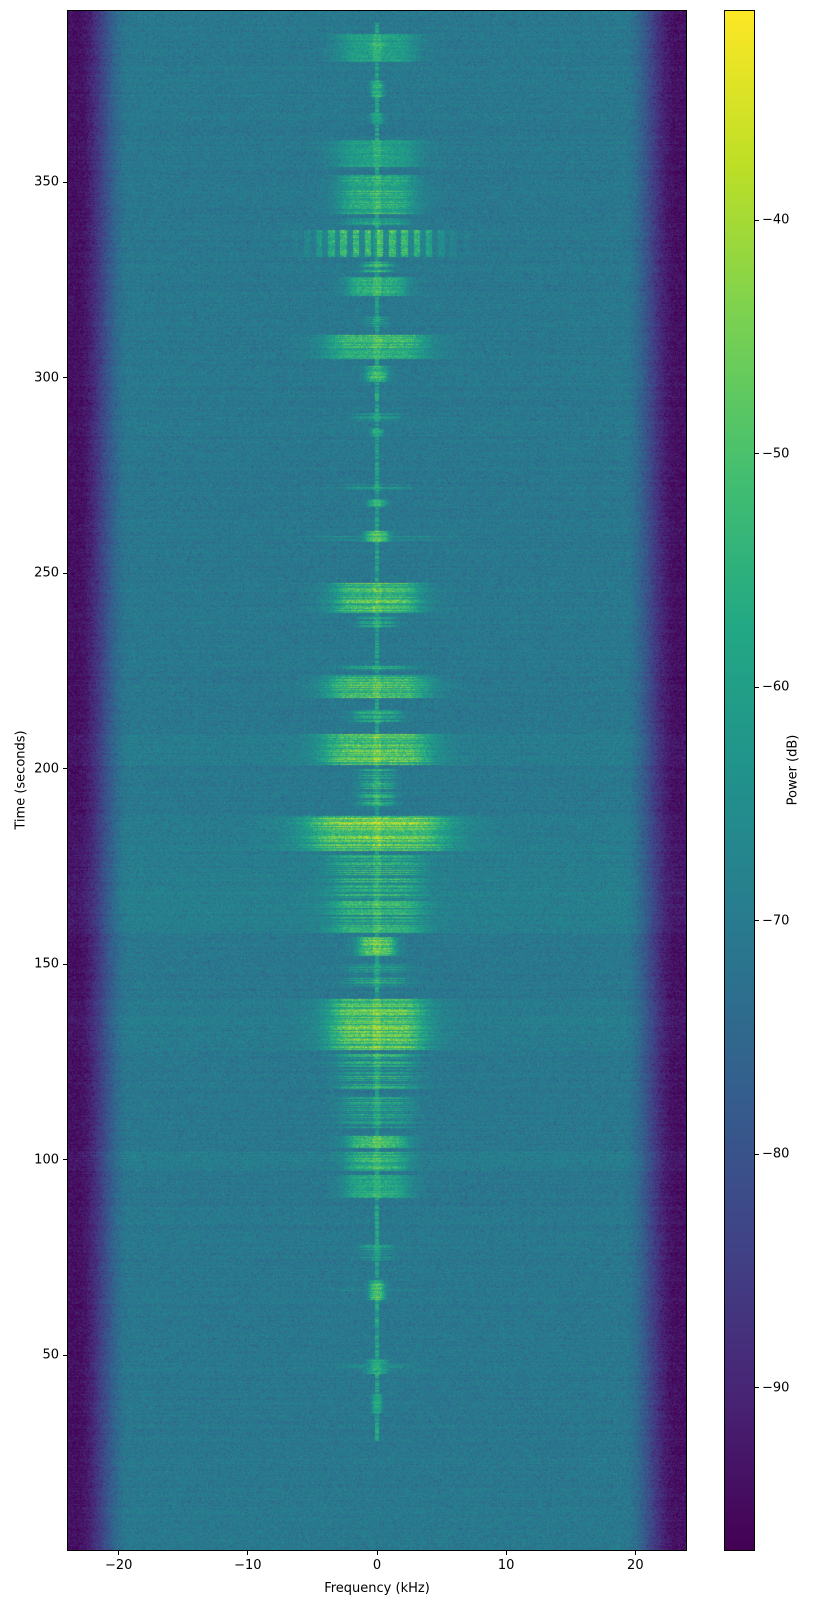 The image size is (823, 1603). I want to click on colorbar, so click(739, 780).